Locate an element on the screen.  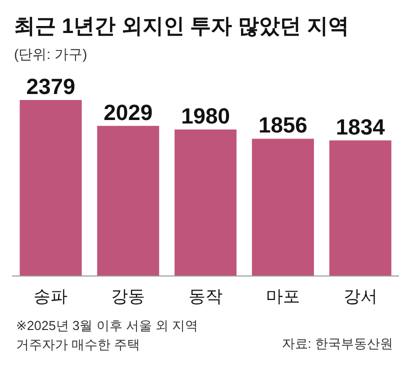
x-tick-label: 송파 is located at coordinates (51, 296).